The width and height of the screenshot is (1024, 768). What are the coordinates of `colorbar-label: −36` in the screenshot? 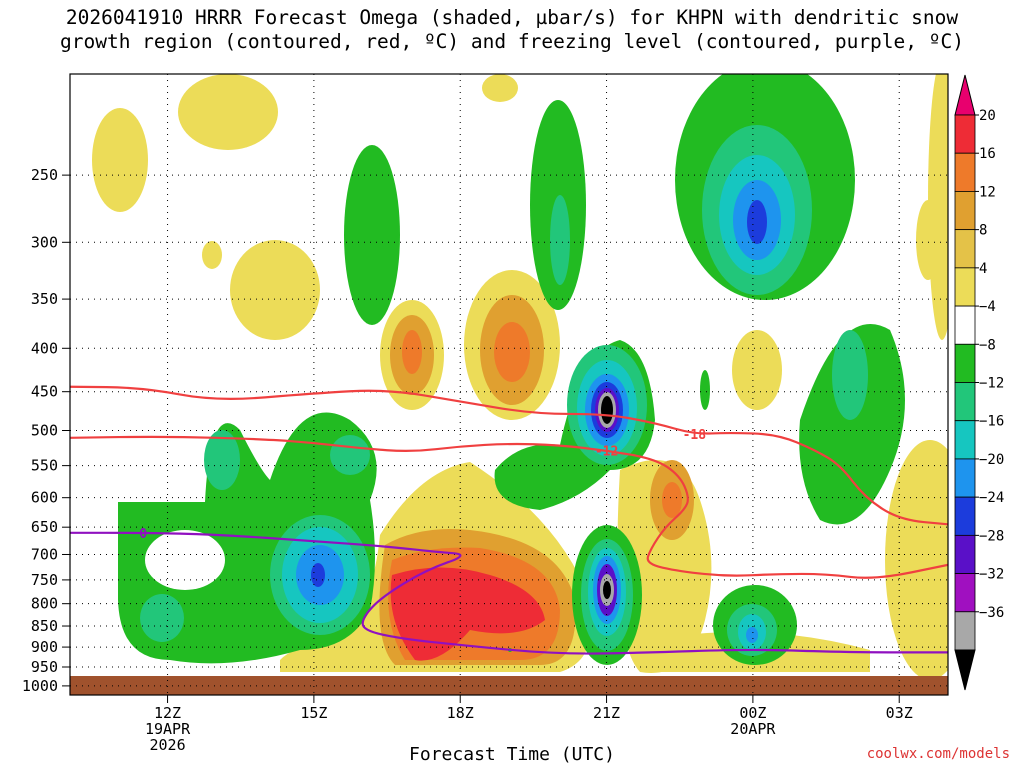 It's located at (991, 613).